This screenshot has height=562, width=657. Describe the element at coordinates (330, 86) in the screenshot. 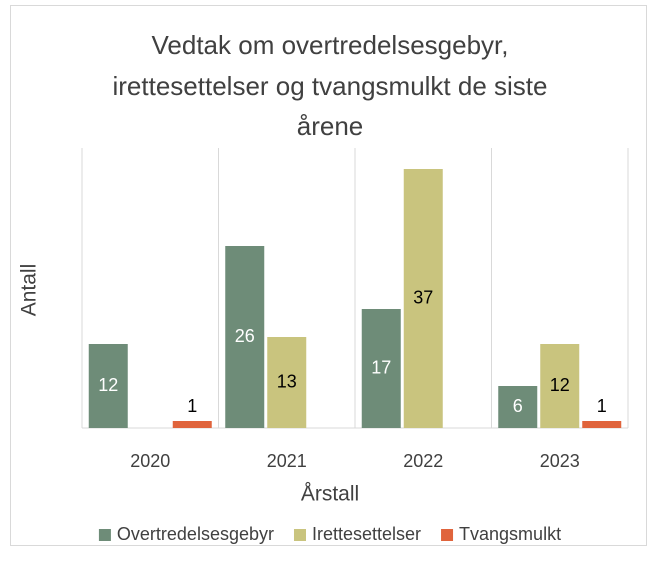

I see `chart-title: irettesettelser og tvangsmulkt de siste` at that location.